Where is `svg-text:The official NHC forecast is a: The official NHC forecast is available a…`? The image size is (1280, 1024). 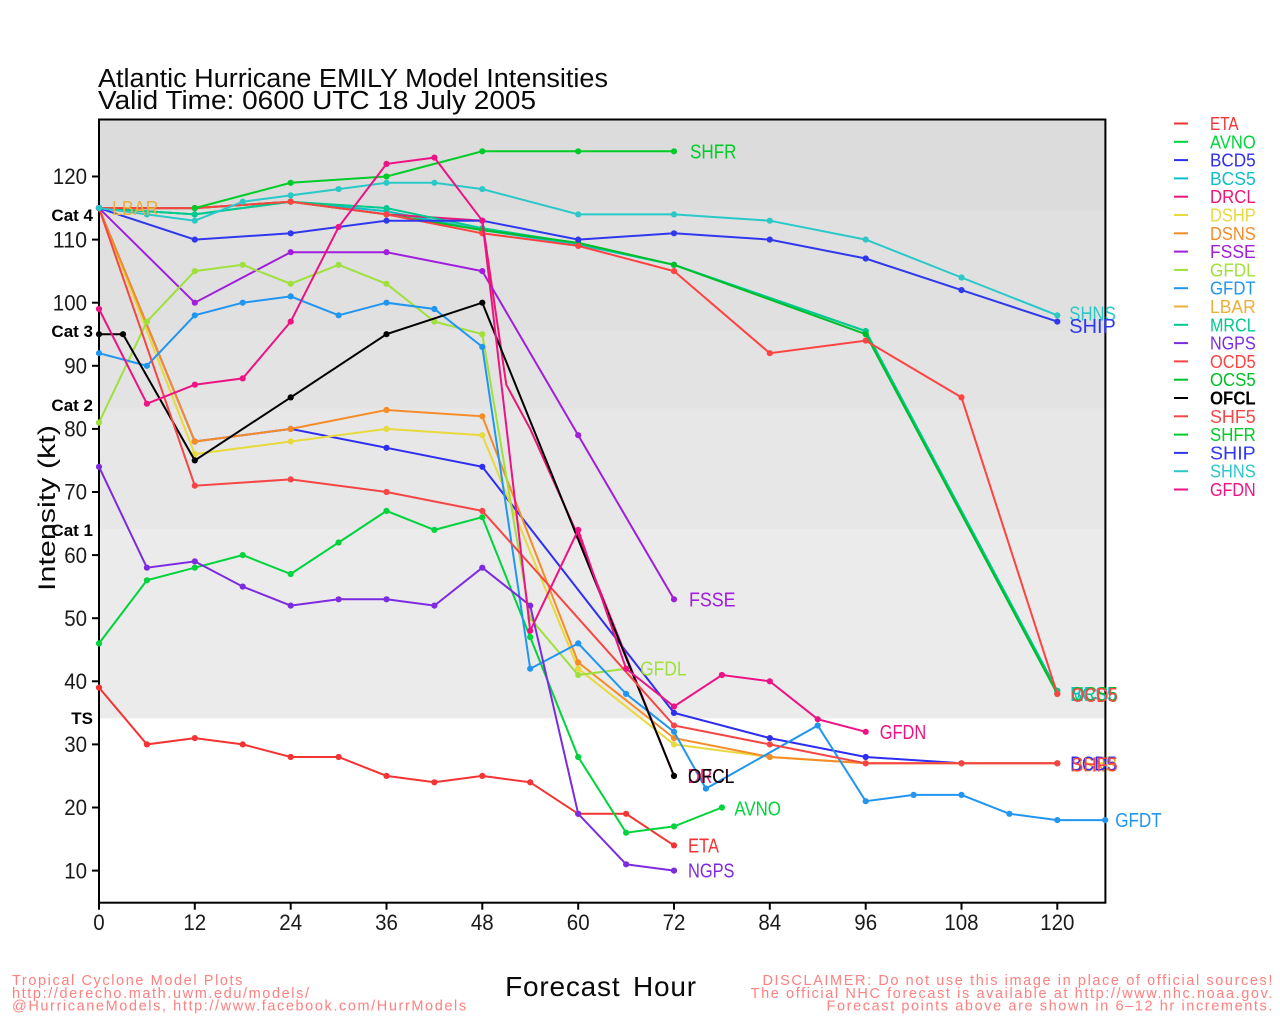 svg-text:The official NHC forecast is a: The official NHC forecast is available a… is located at coordinates (1012, 994).